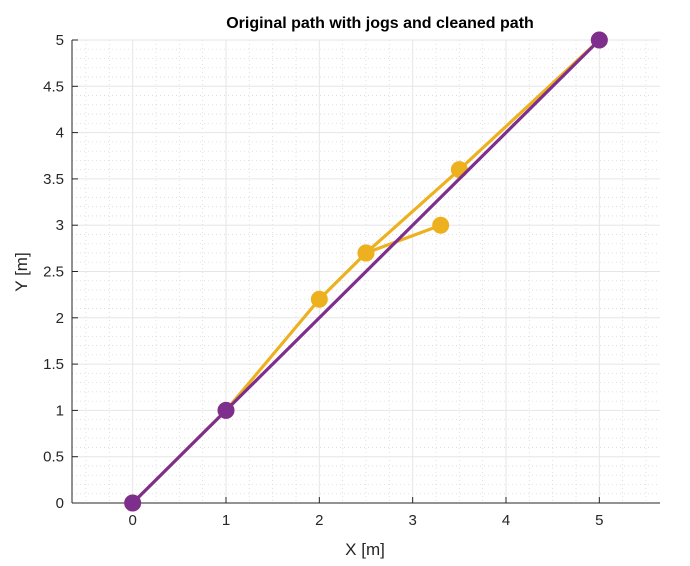 The height and width of the screenshot is (566, 690). Describe the element at coordinates (53, 179) in the screenshot. I see `y-tick-label: 3.5` at that location.